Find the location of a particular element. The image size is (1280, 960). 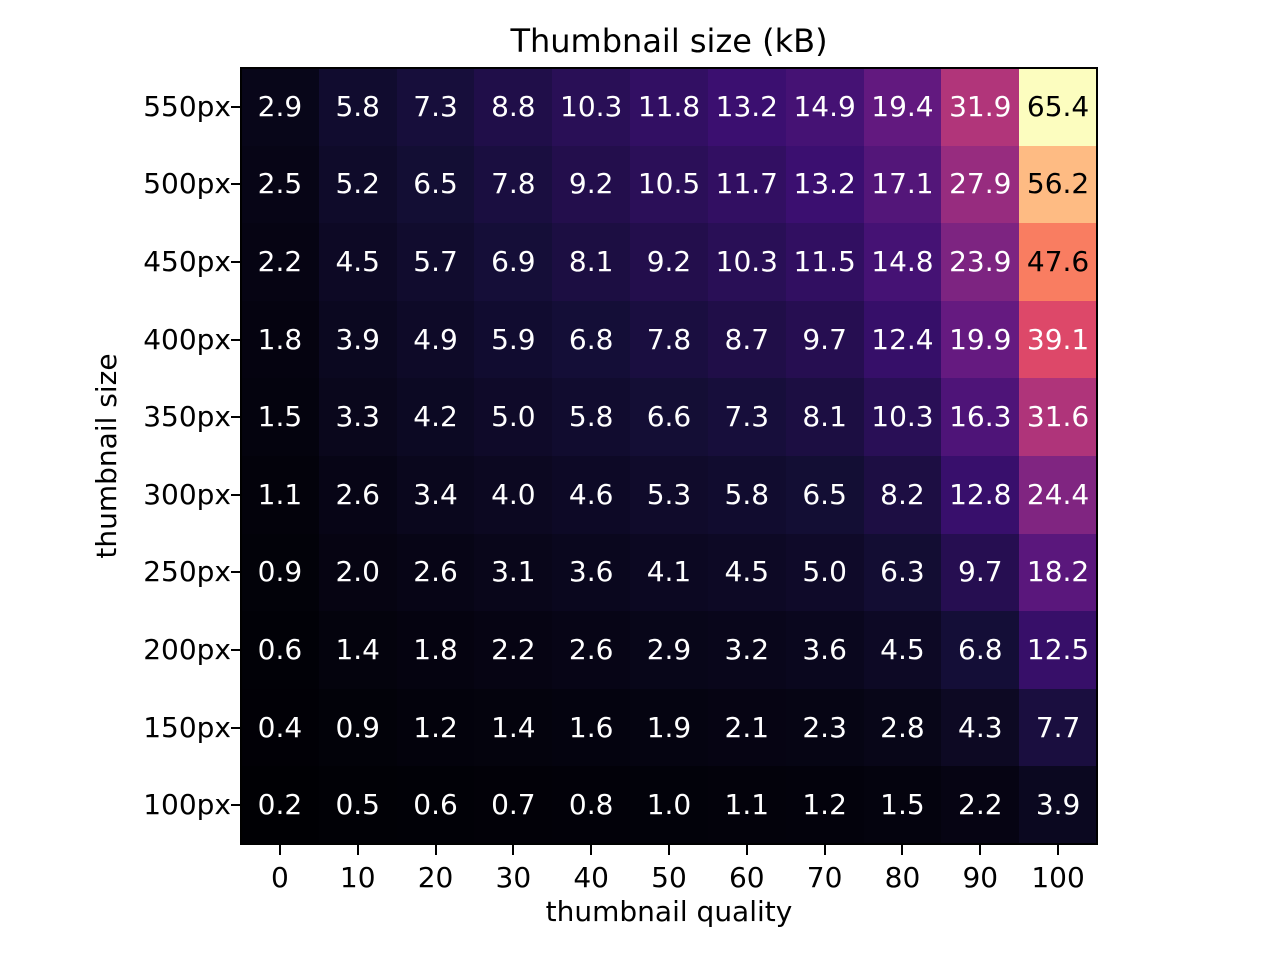

x-axis-label: thumbnail quality is located at coordinates (669, 911).